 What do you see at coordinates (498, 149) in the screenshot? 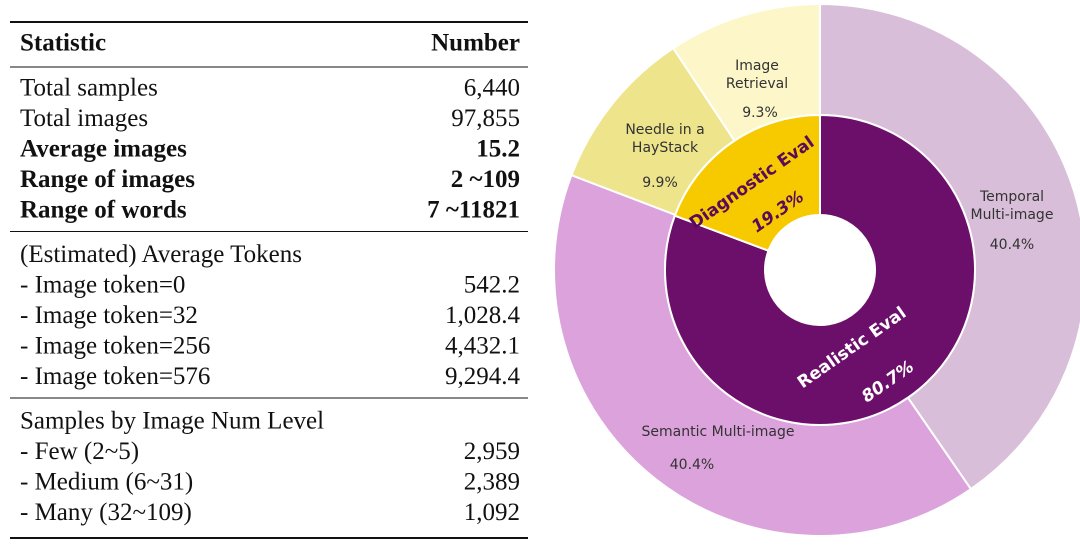
I see `row-value: 15.2` at bounding box center [498, 149].